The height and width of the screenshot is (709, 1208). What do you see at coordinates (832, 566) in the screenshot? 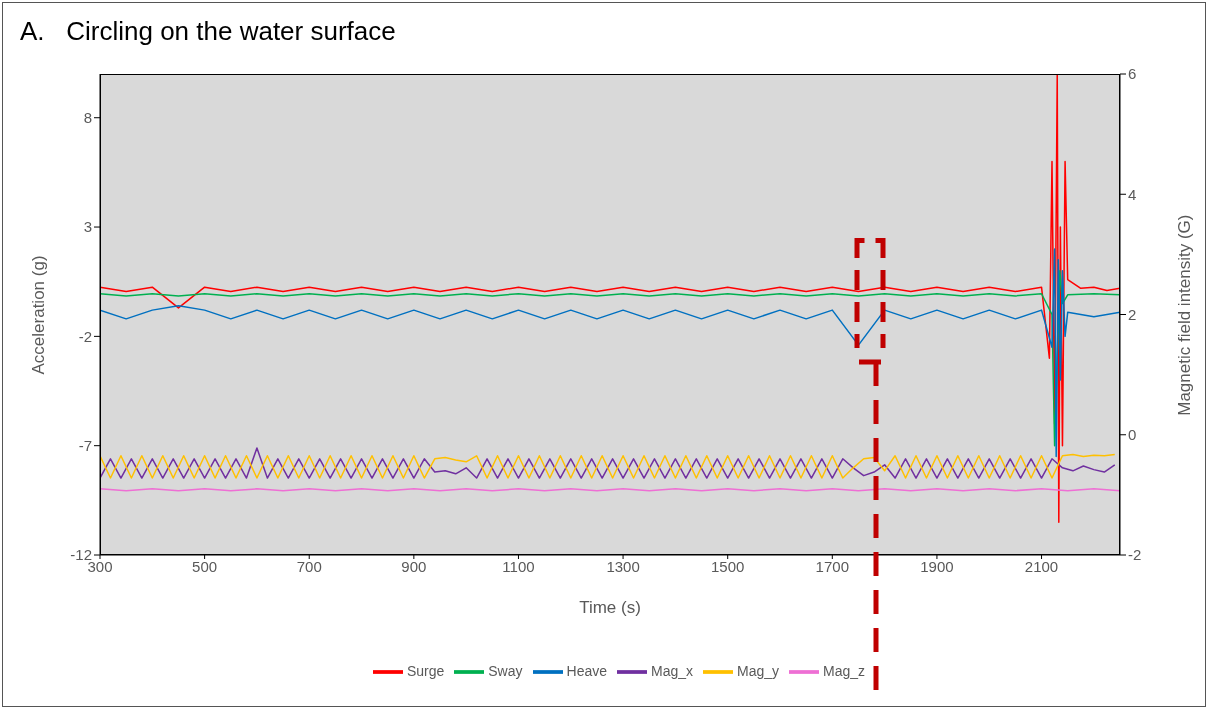
I see `x-tick-label: 1700` at bounding box center [832, 566].